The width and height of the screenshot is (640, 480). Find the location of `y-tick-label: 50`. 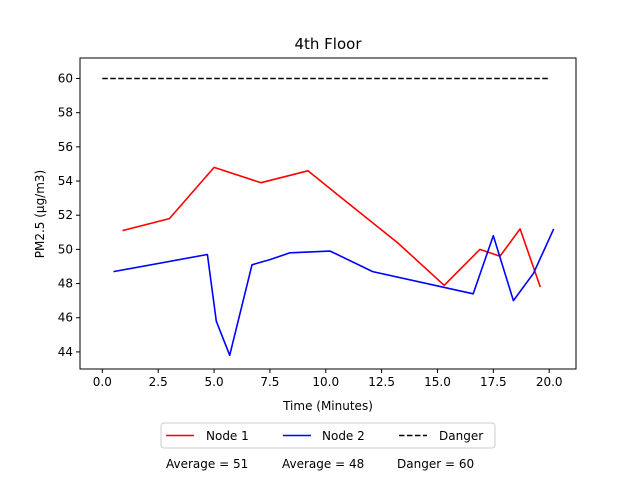

y-tick-label: 50 is located at coordinates (65, 249).